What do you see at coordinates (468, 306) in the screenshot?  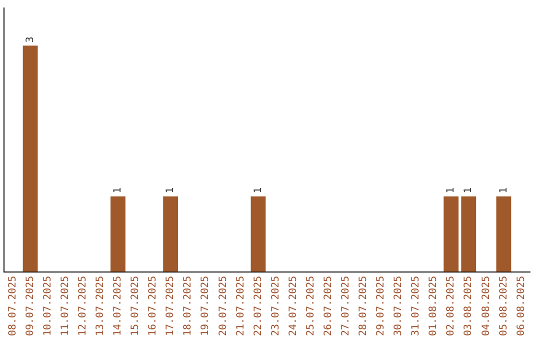 I see `x-tick-label: 03.08.2025` at bounding box center [468, 306].